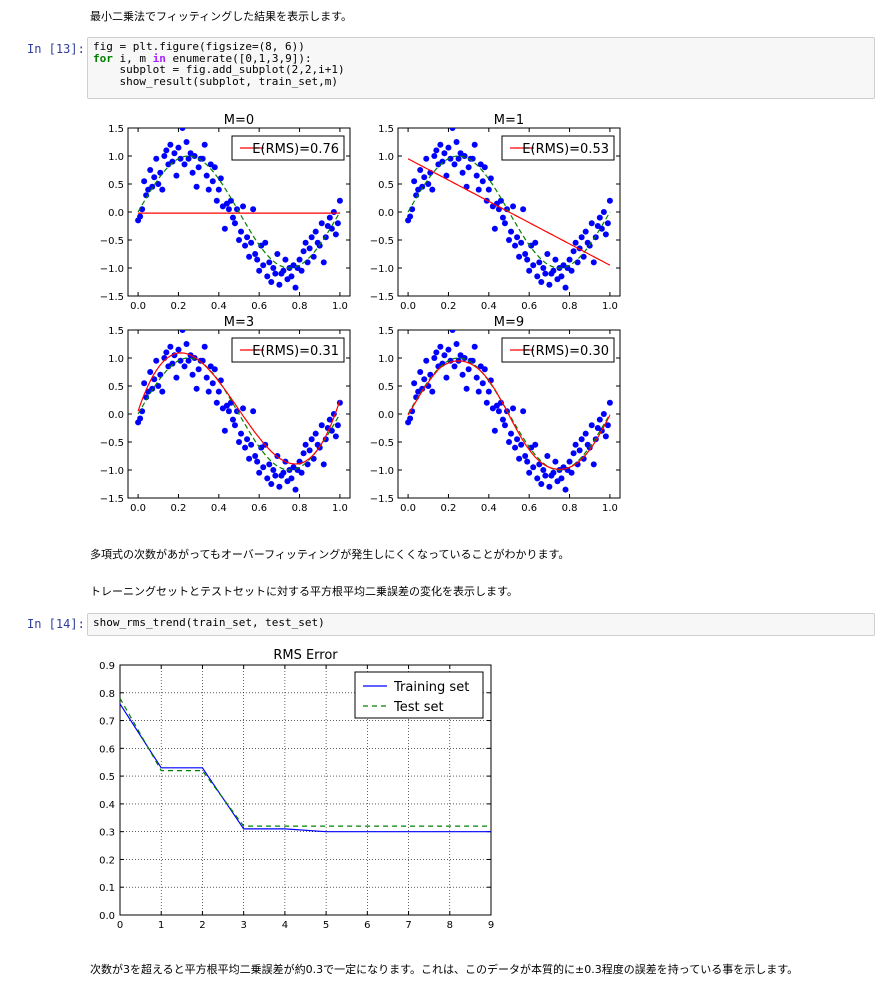 This screenshot has height=989, width=888. Describe the element at coordinates (159, 58) in the screenshot. I see `keyword-in: in` at that location.